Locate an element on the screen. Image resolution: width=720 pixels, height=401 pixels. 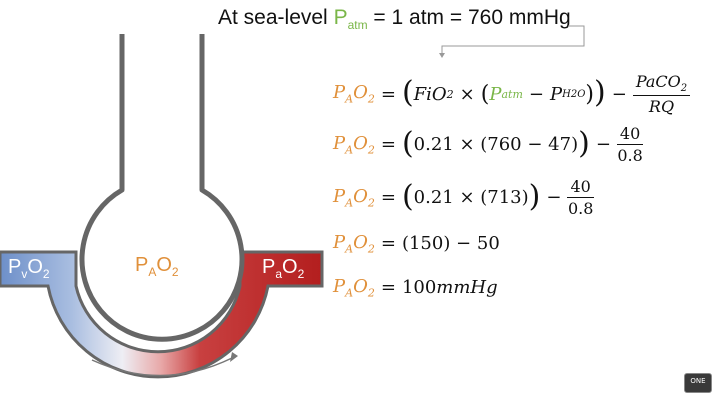
sea-level-header: At sea-level Patm = 1 atm = 760 mmHg is located at coordinates (394, 19).